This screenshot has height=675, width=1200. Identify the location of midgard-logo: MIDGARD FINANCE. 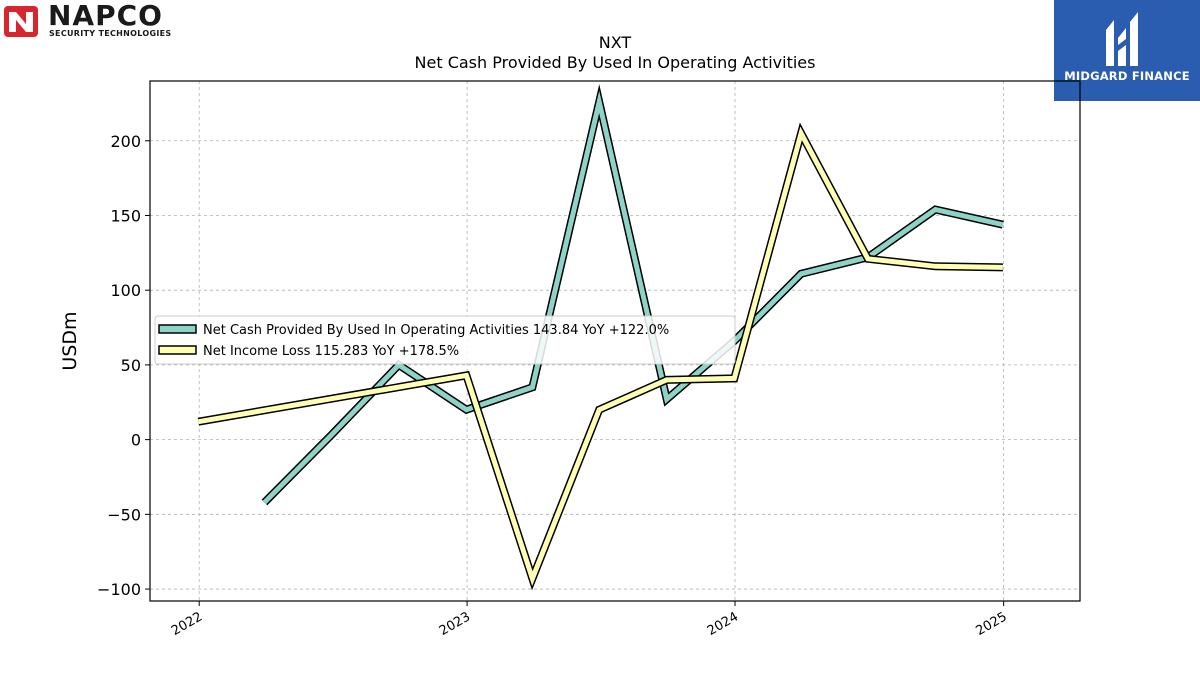
(1127, 50).